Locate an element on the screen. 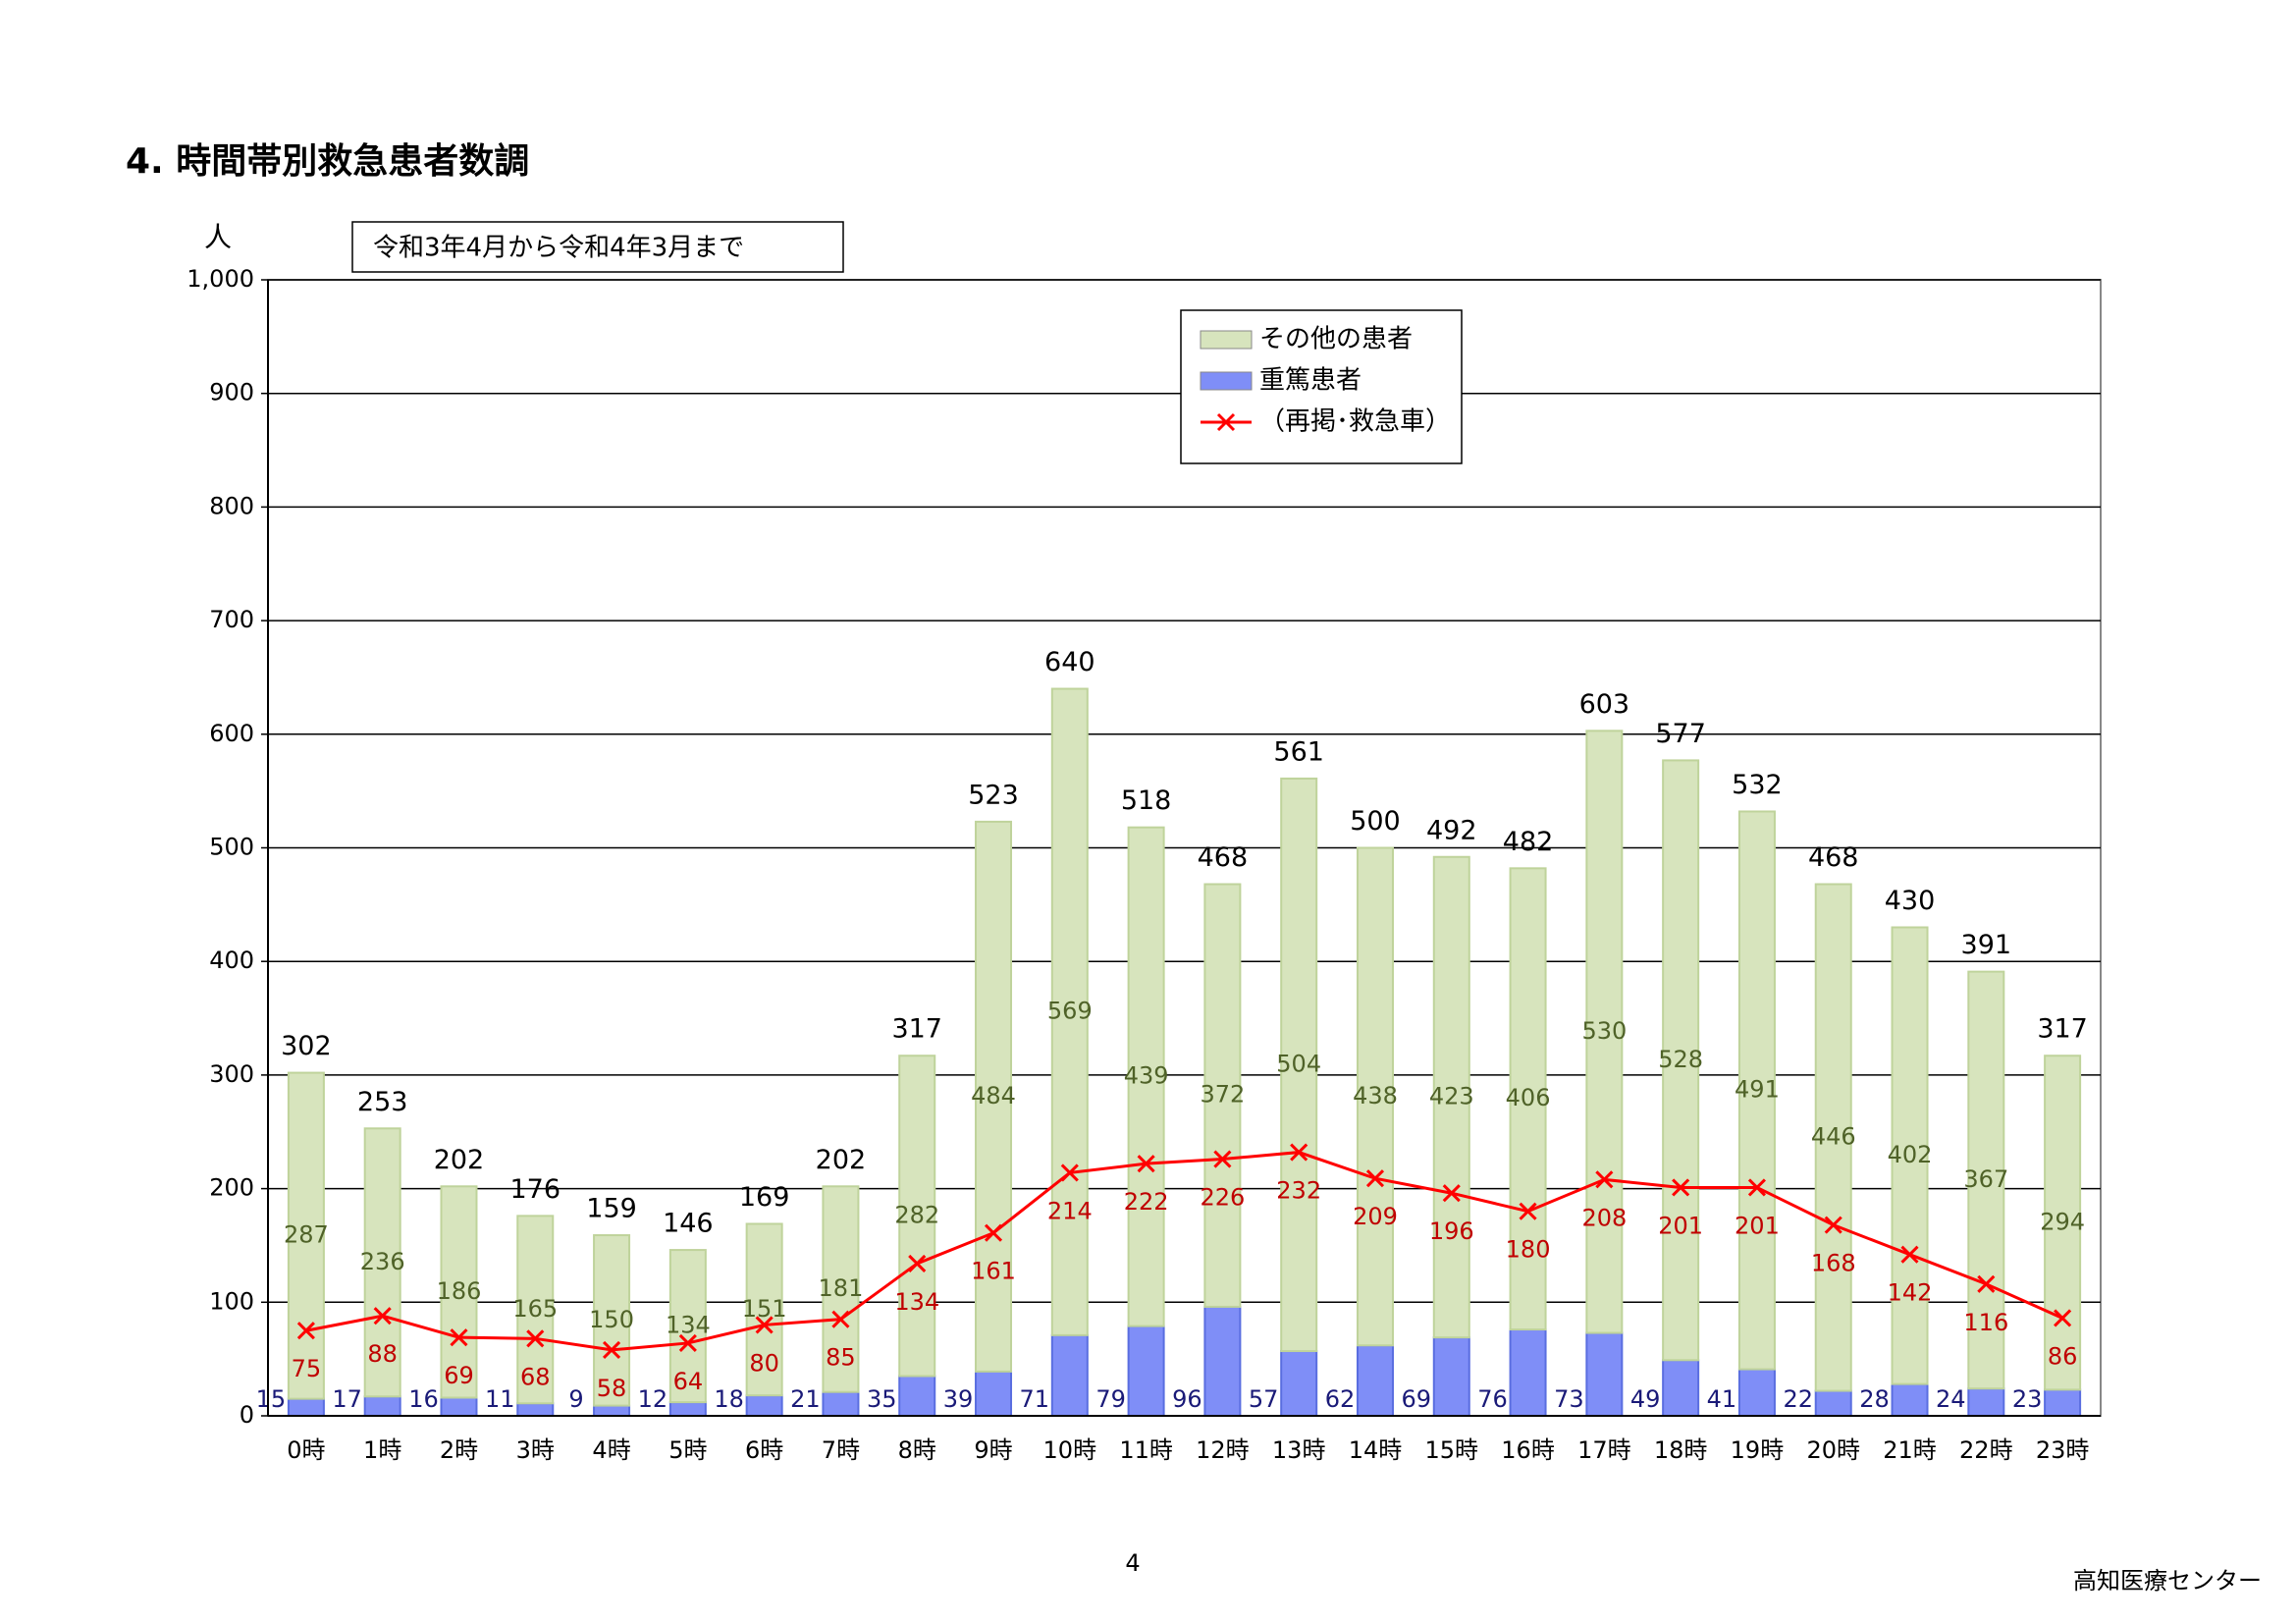 This screenshot has height=1623, width=2296. y-tick-label: 300 is located at coordinates (231, 1074).